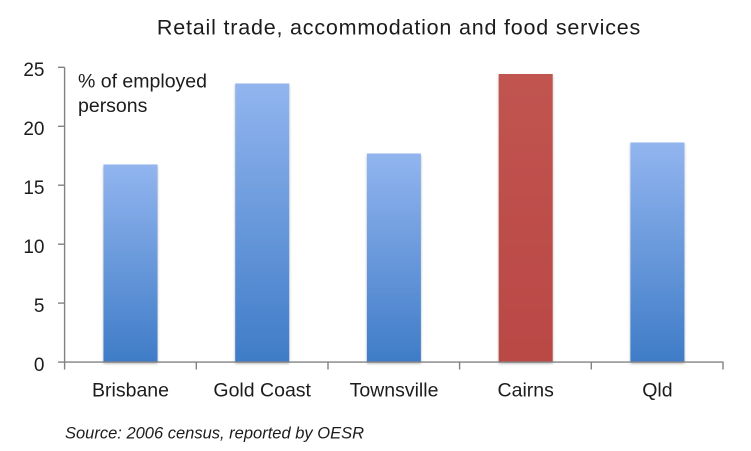 Image resolution: width=751 pixels, height=451 pixels. What do you see at coordinates (262, 391) in the screenshot?
I see `svg-text: Gold Coast` at bounding box center [262, 391].